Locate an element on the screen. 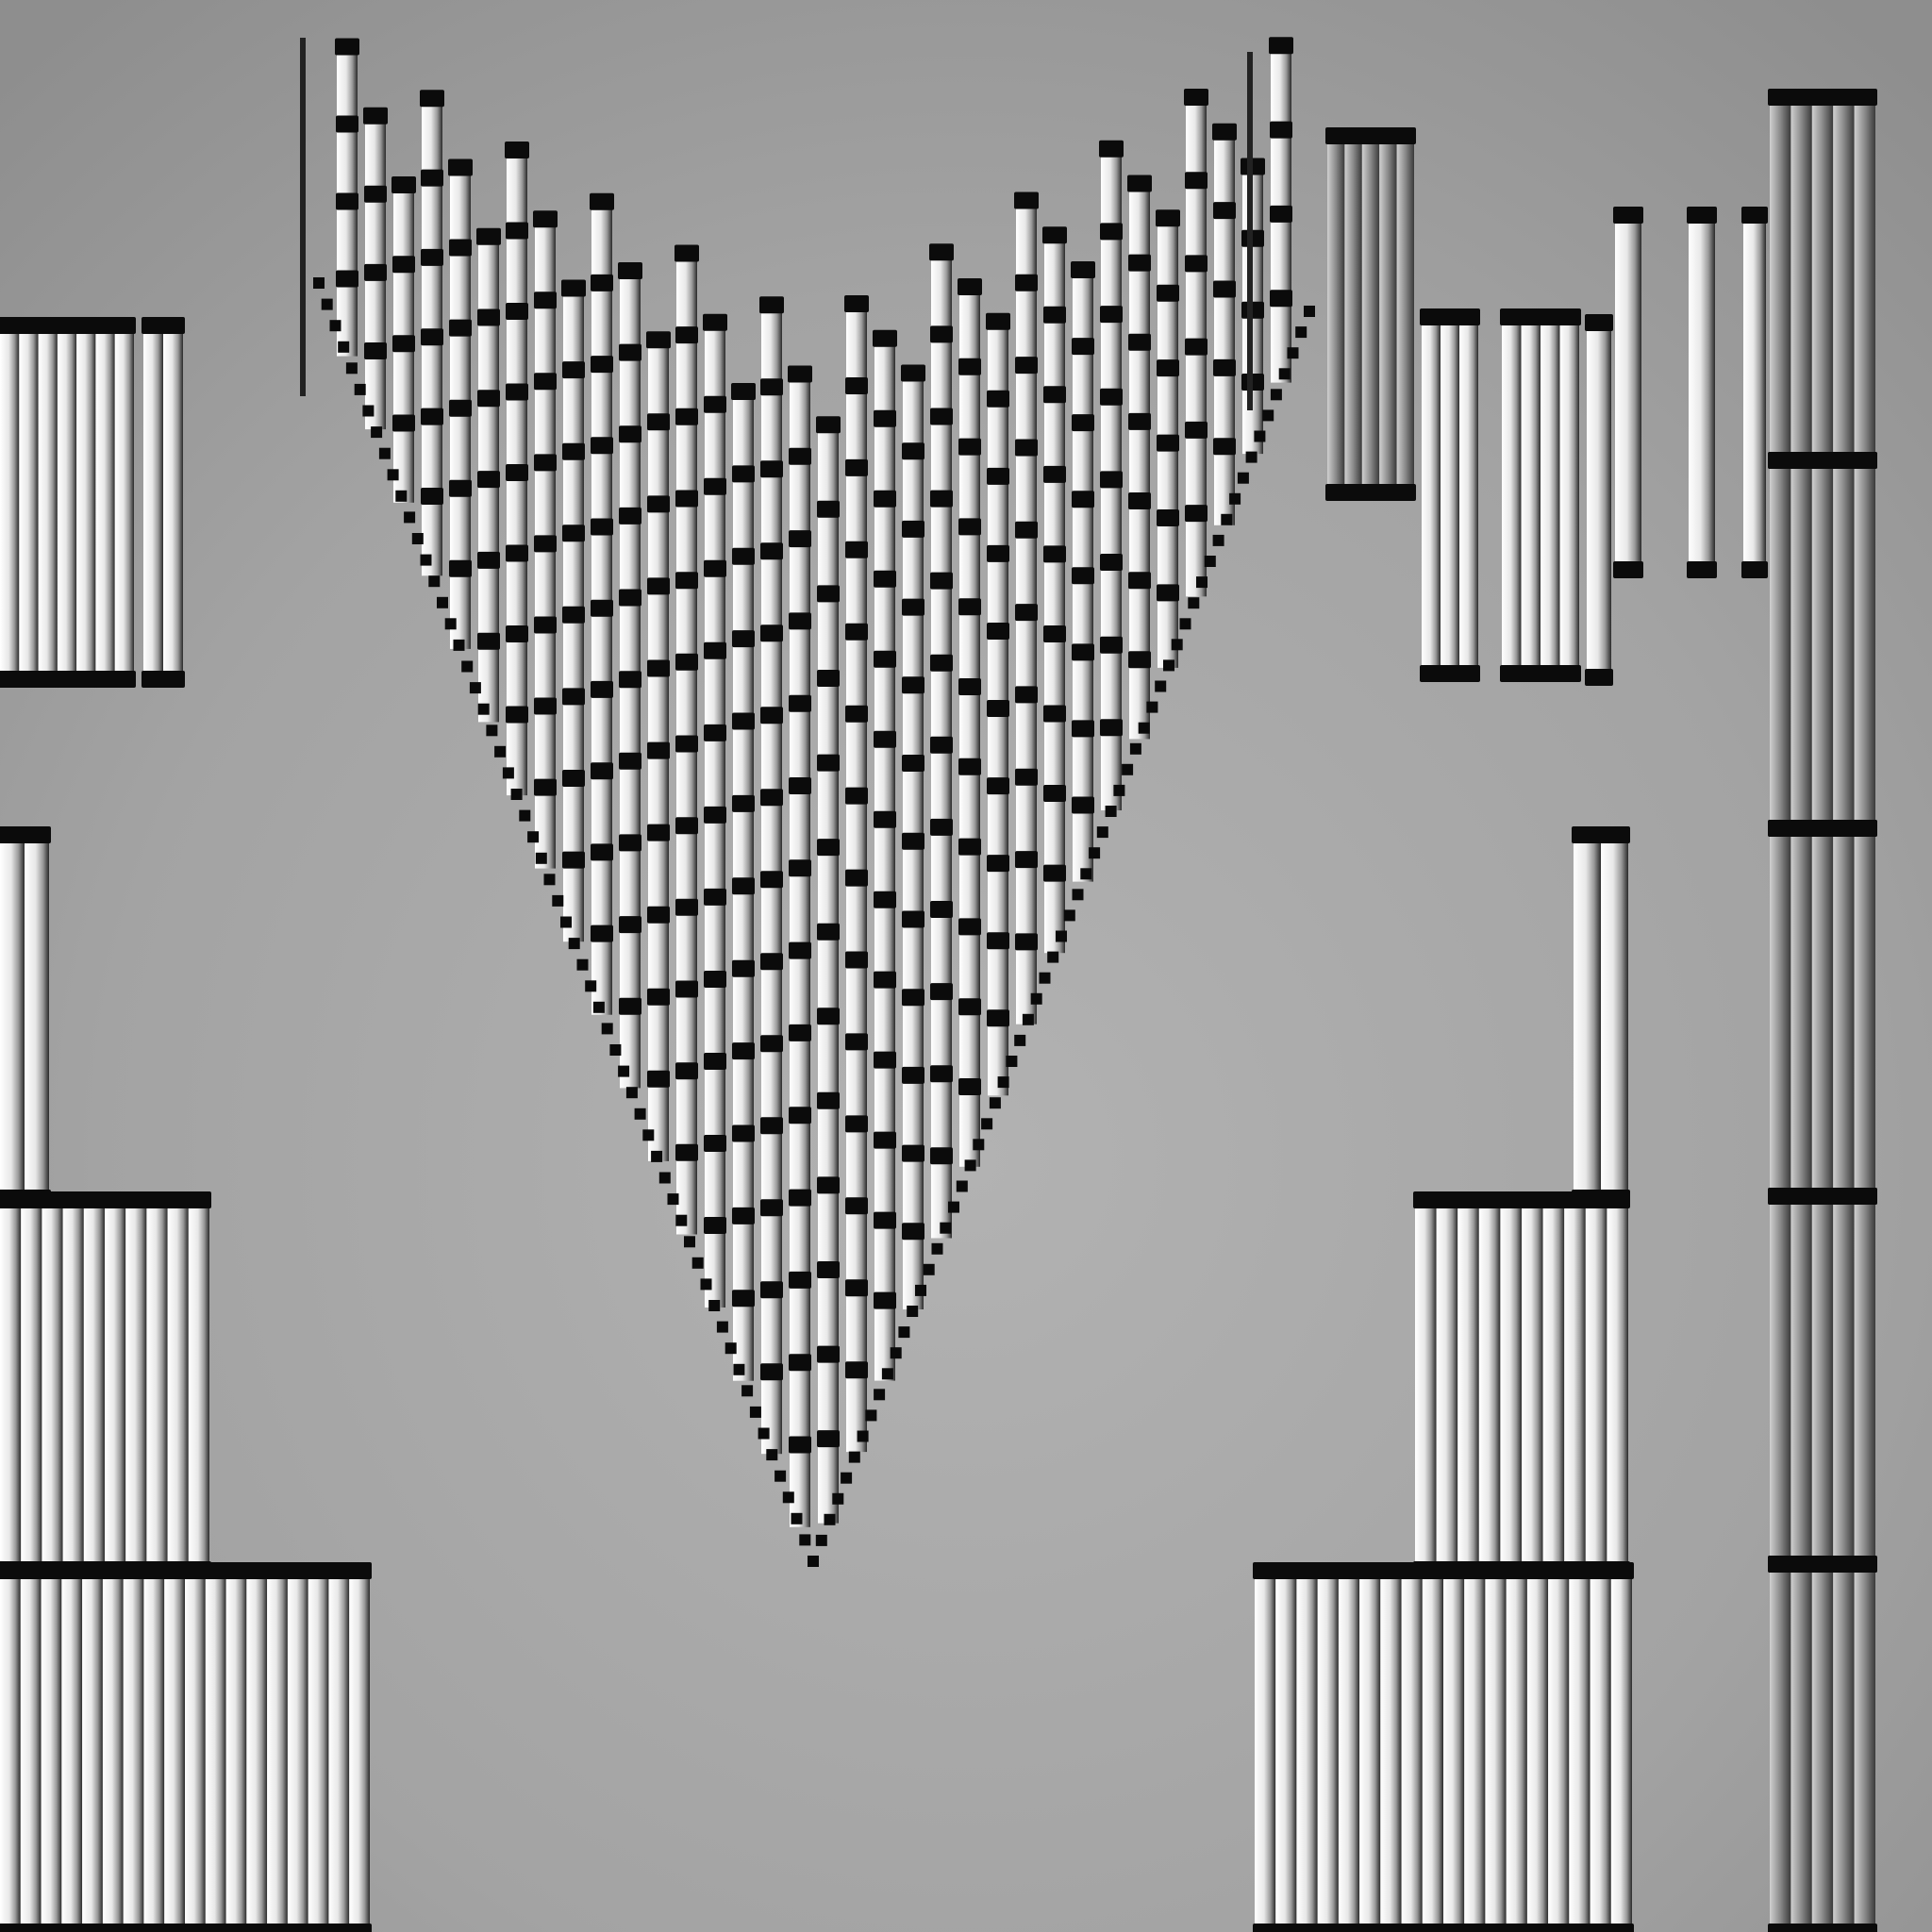 The image size is (1932, 1932). right-tall-stack-3-bar is located at coordinates (1865, 1012).